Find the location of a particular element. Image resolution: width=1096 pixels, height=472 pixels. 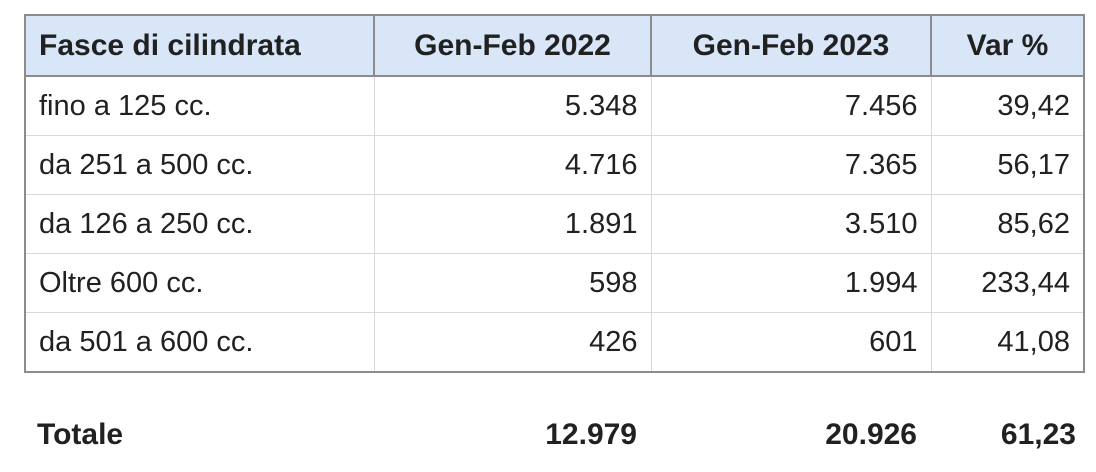

value-2023: 7.456 is located at coordinates (791, 105).